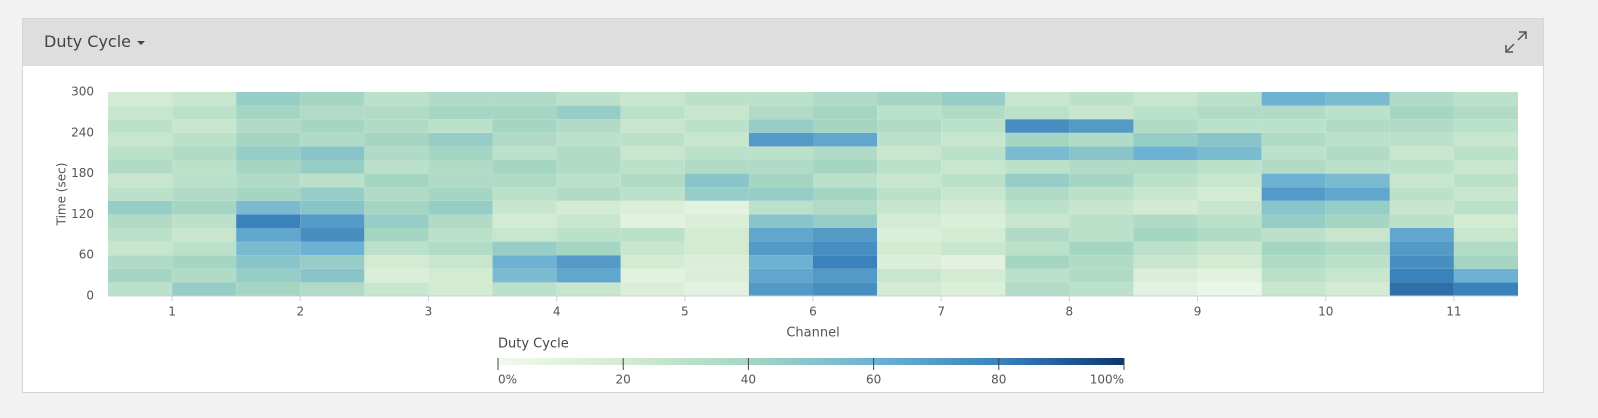  I want to click on panel-title: Duty Cycle, so click(88, 41).